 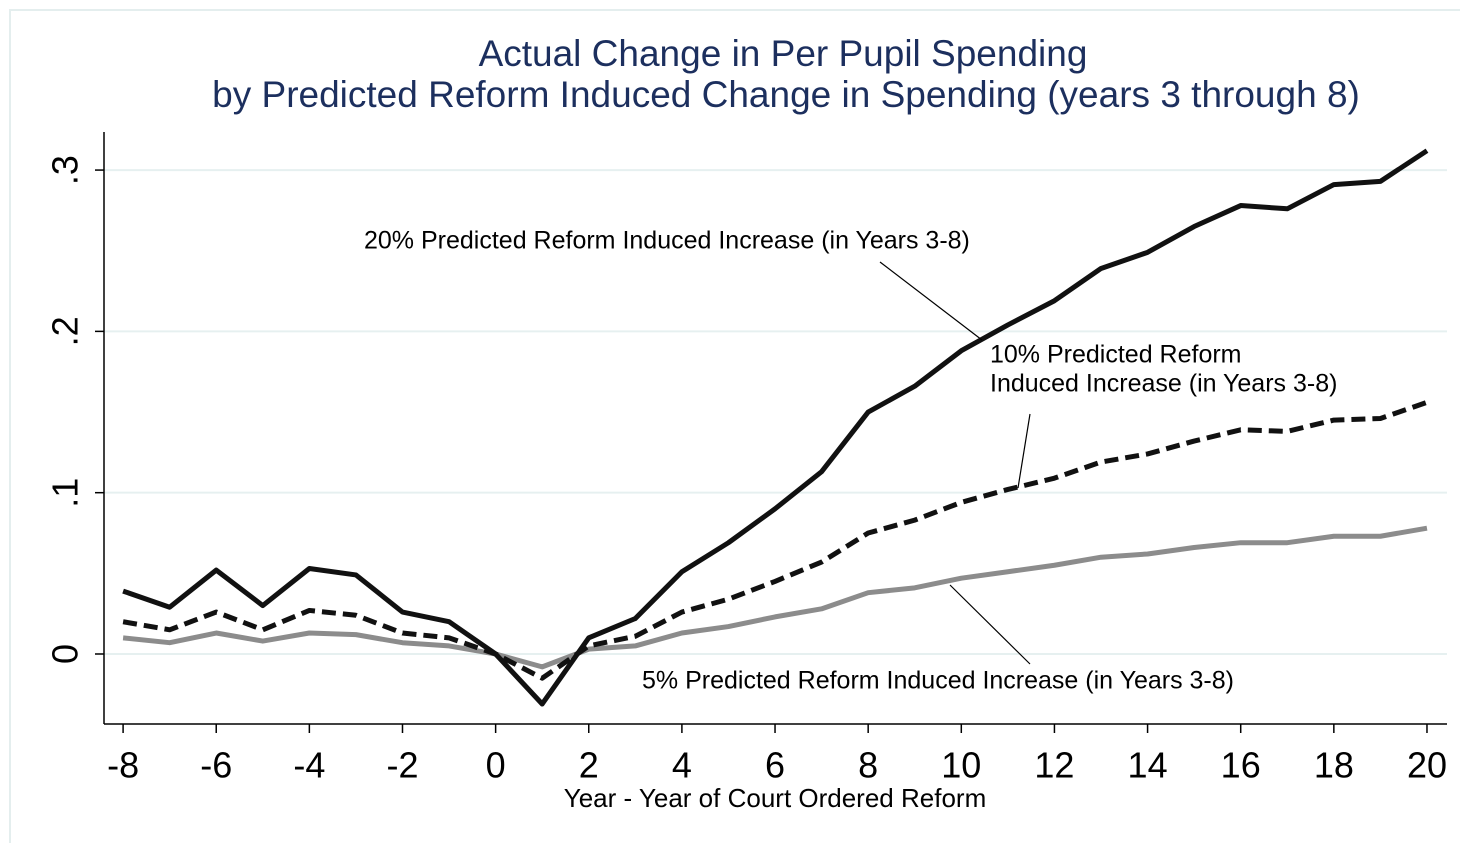 What do you see at coordinates (402, 765) in the screenshot?
I see `x-tick-label: -2` at bounding box center [402, 765].